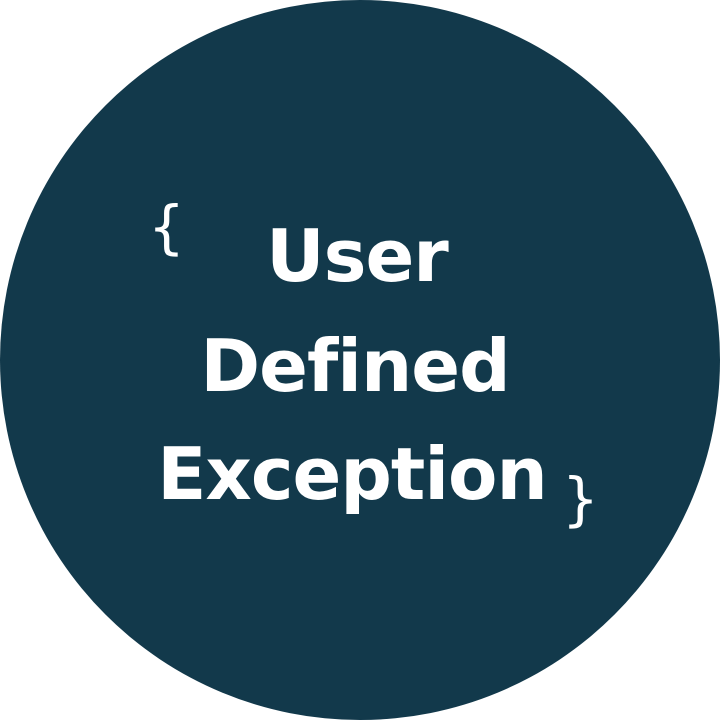 The image size is (720, 720). I want to click on open-brace-icon: {, so click(166, 227).